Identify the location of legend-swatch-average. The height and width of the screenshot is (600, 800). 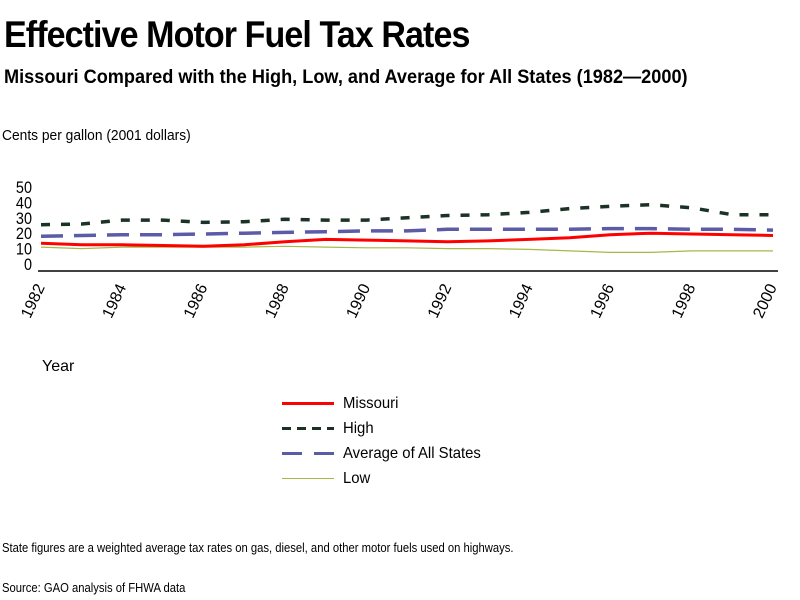
(308, 453).